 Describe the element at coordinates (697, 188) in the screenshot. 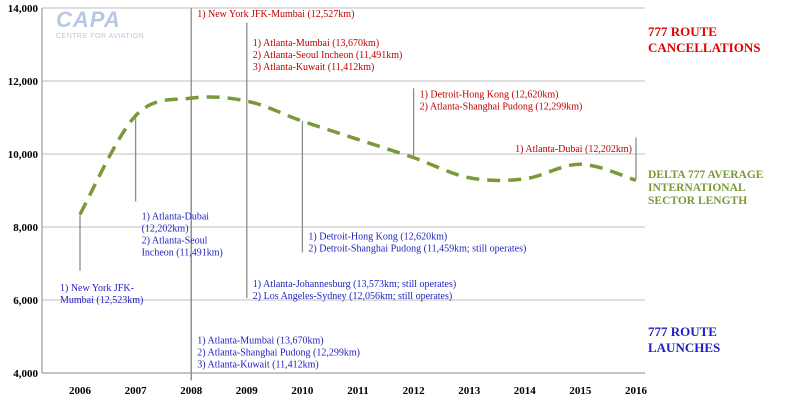

I see `legend-series-line-2: INTERNATIONAL` at that location.